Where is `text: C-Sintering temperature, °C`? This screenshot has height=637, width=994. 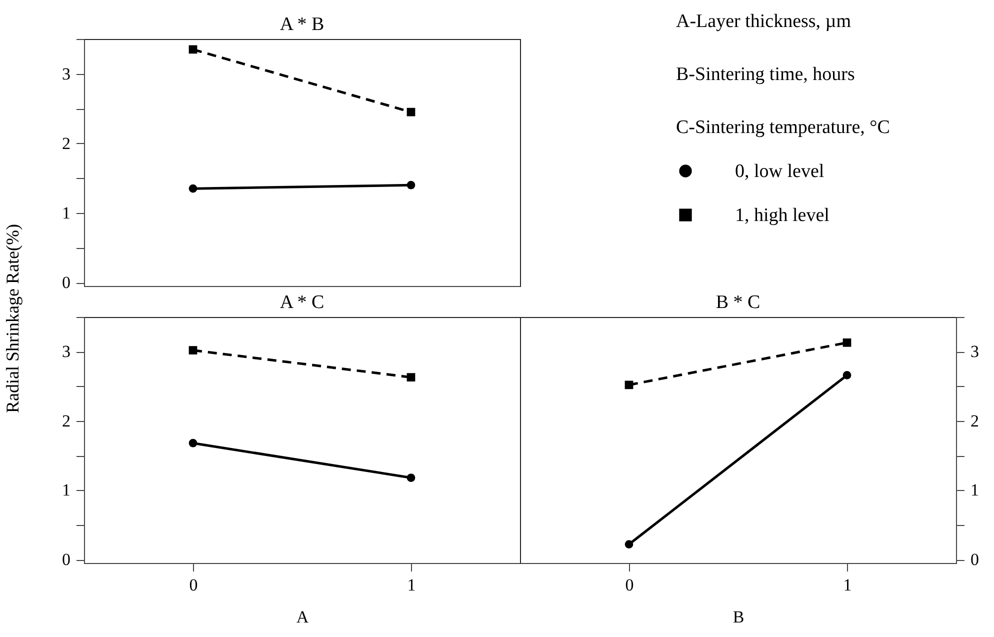 text: C-Sintering temperature, °C is located at coordinates (783, 128).